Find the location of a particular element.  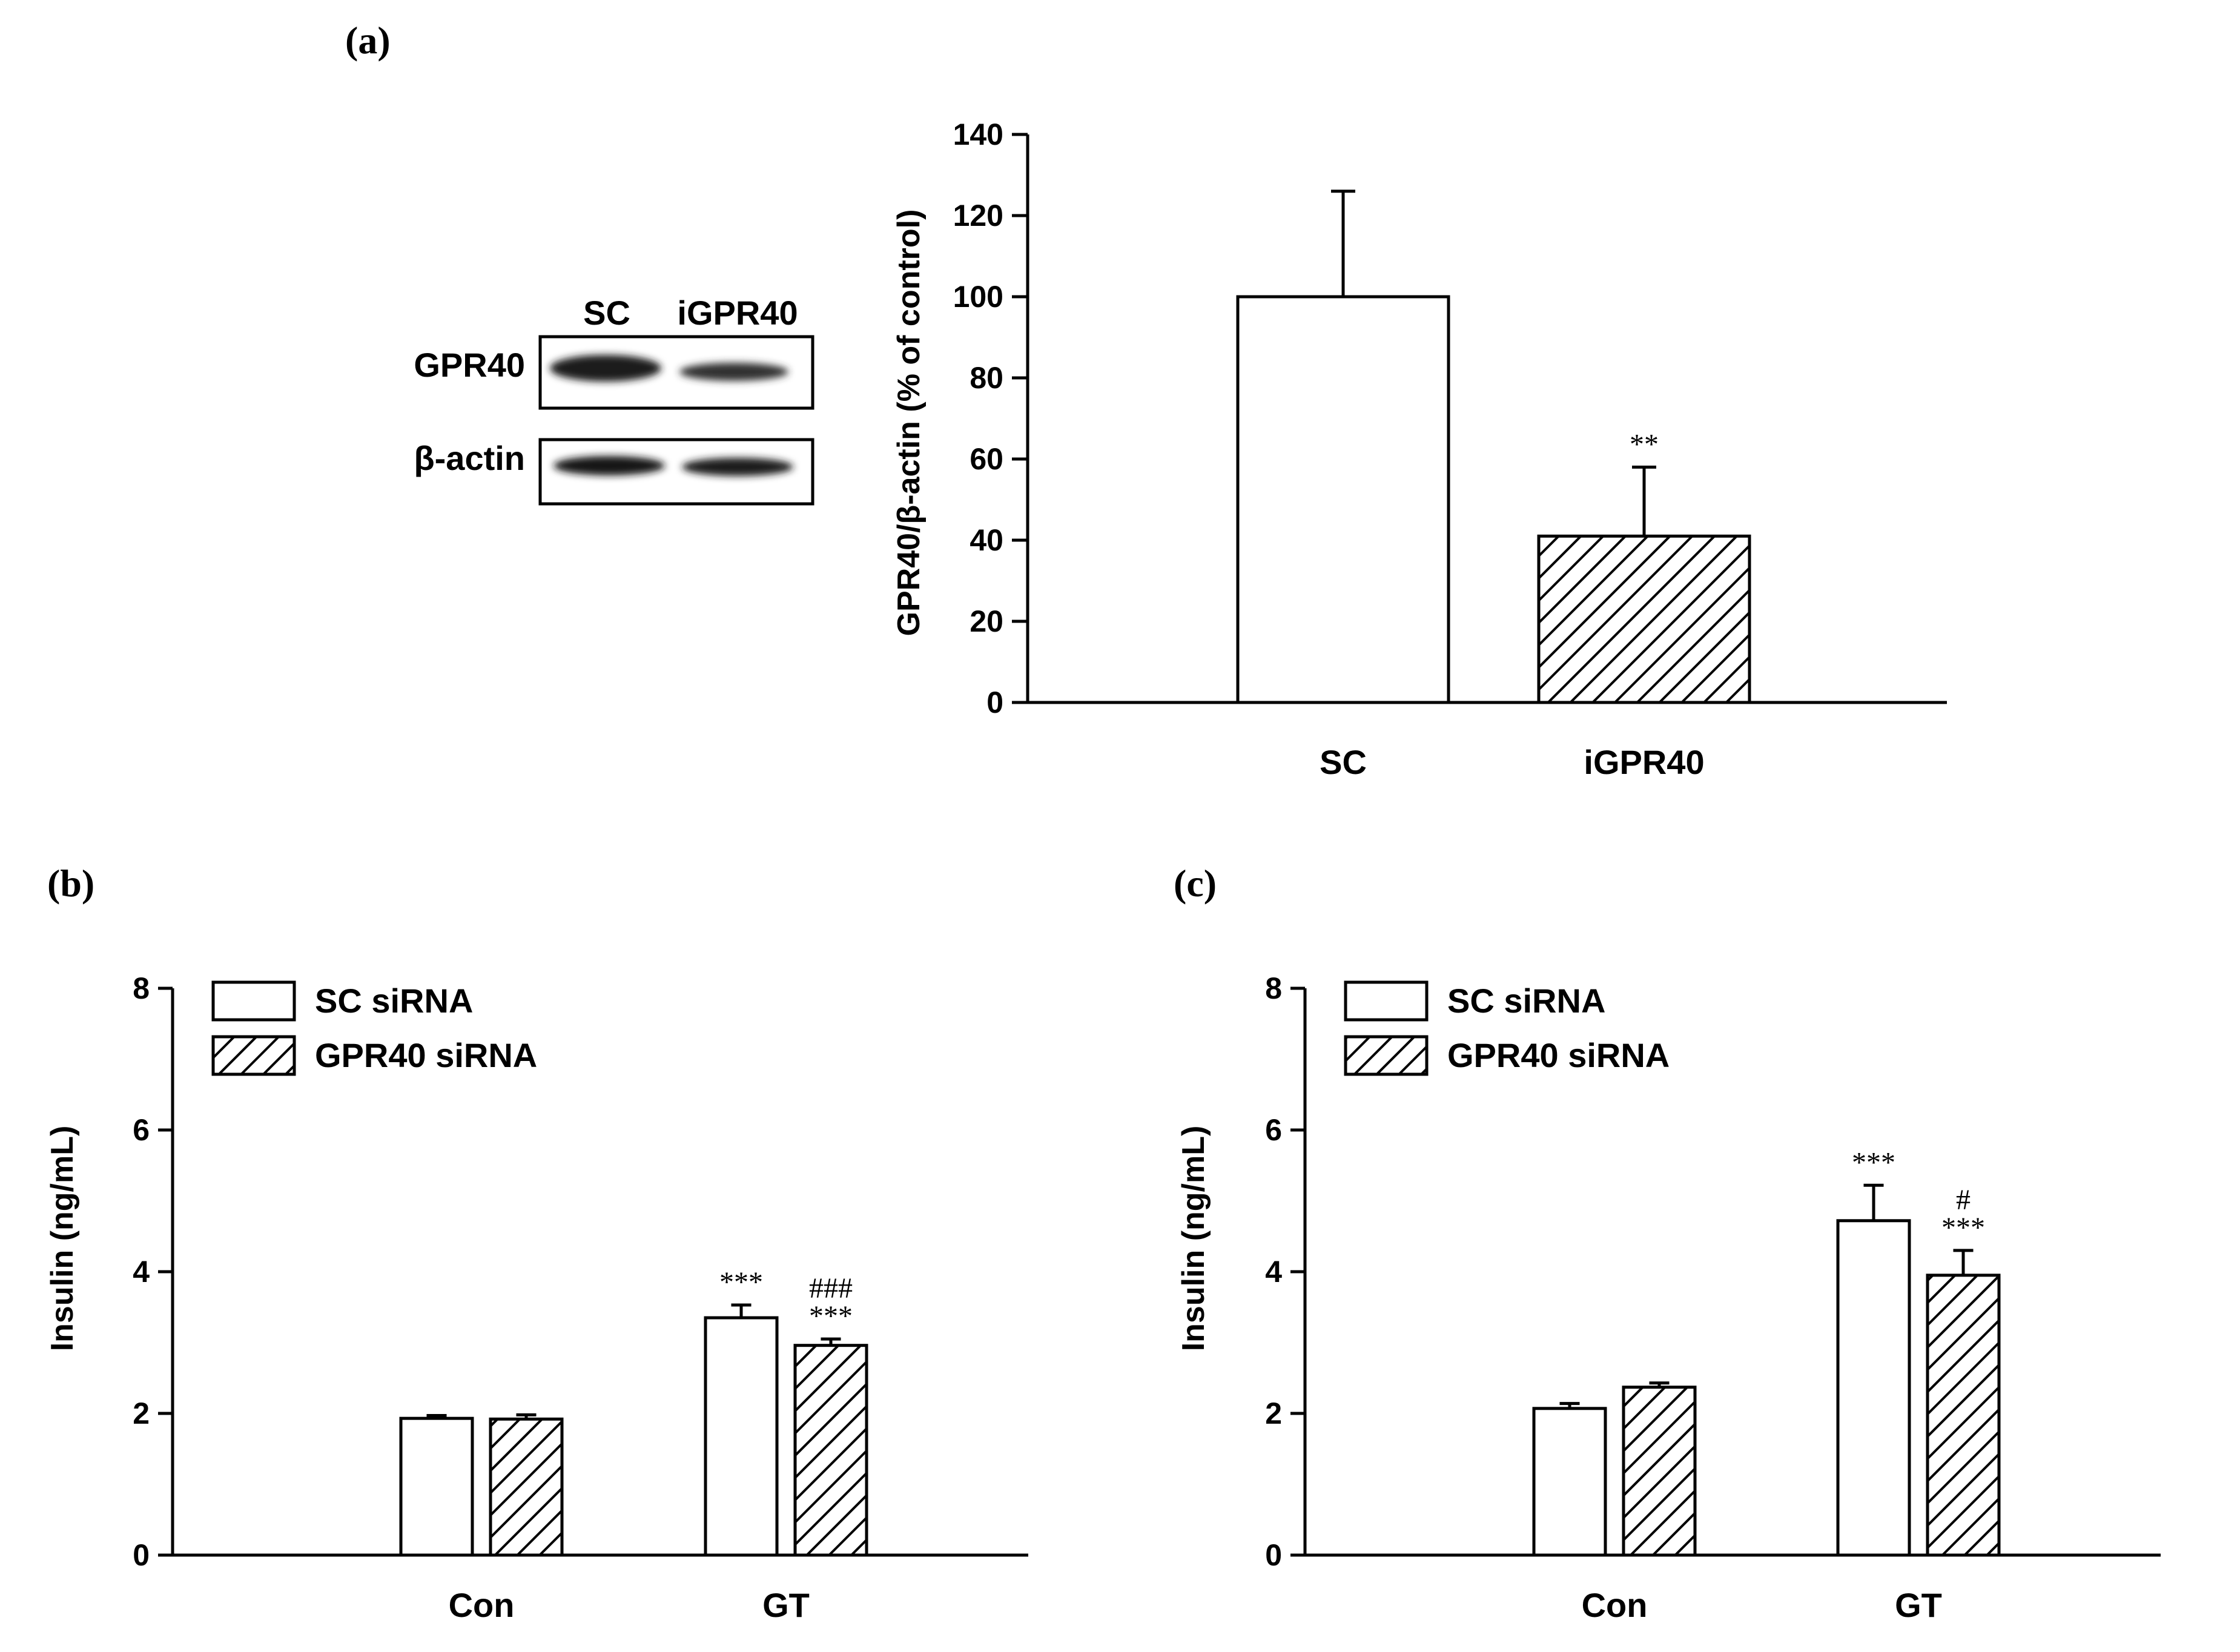

y-tick-label-a-20: 20 is located at coordinates (986, 621).